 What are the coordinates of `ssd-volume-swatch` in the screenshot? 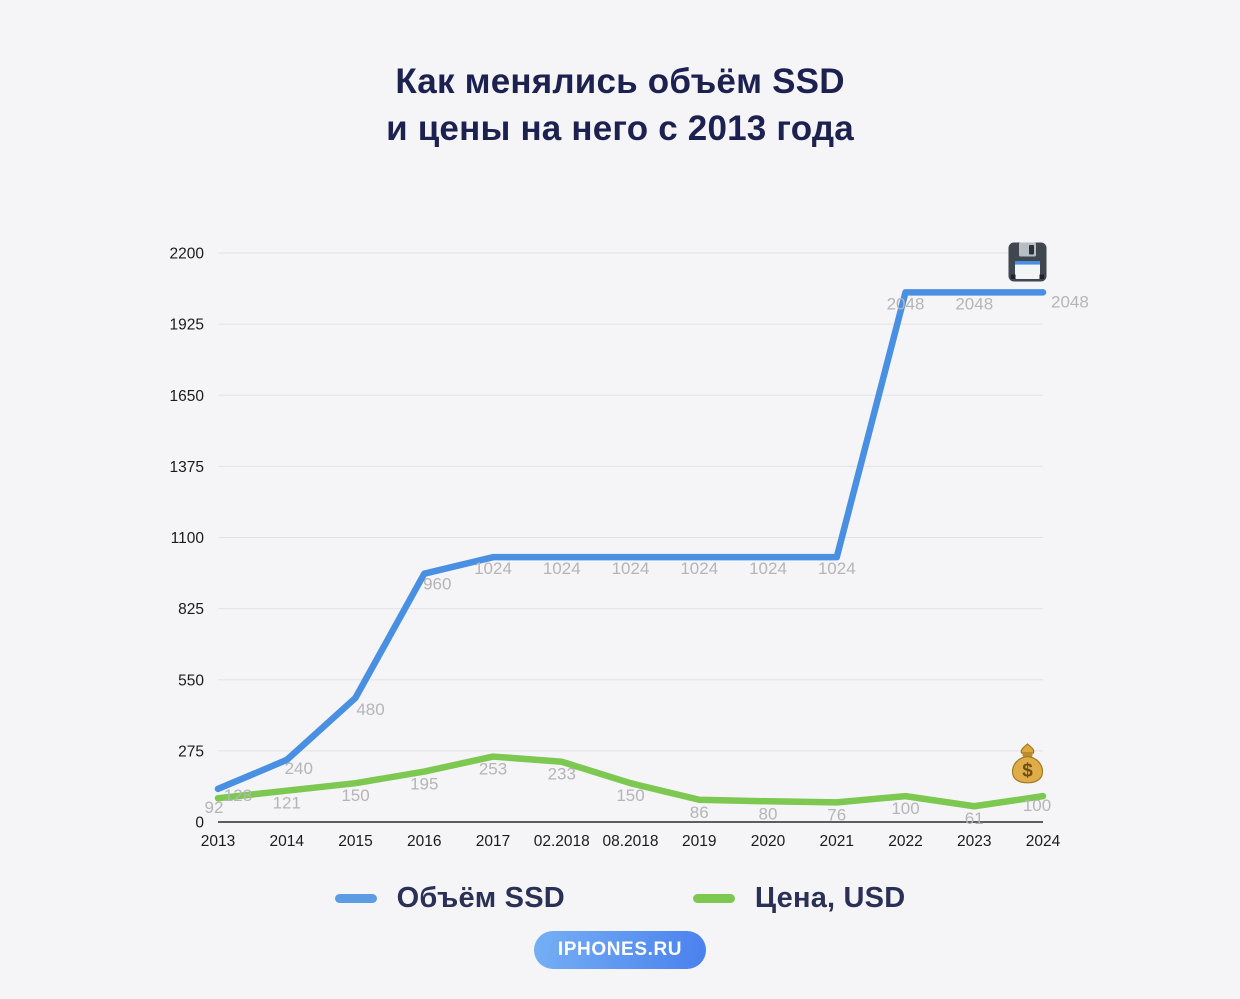 It's located at (355, 898).